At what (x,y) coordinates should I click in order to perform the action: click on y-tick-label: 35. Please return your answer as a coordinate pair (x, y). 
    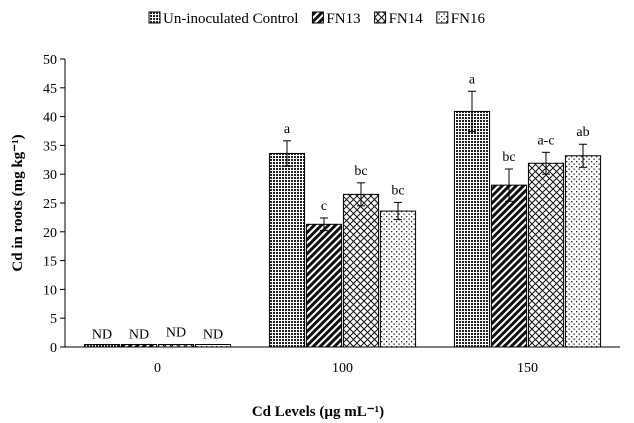
    Looking at the image, I should click on (50, 146).